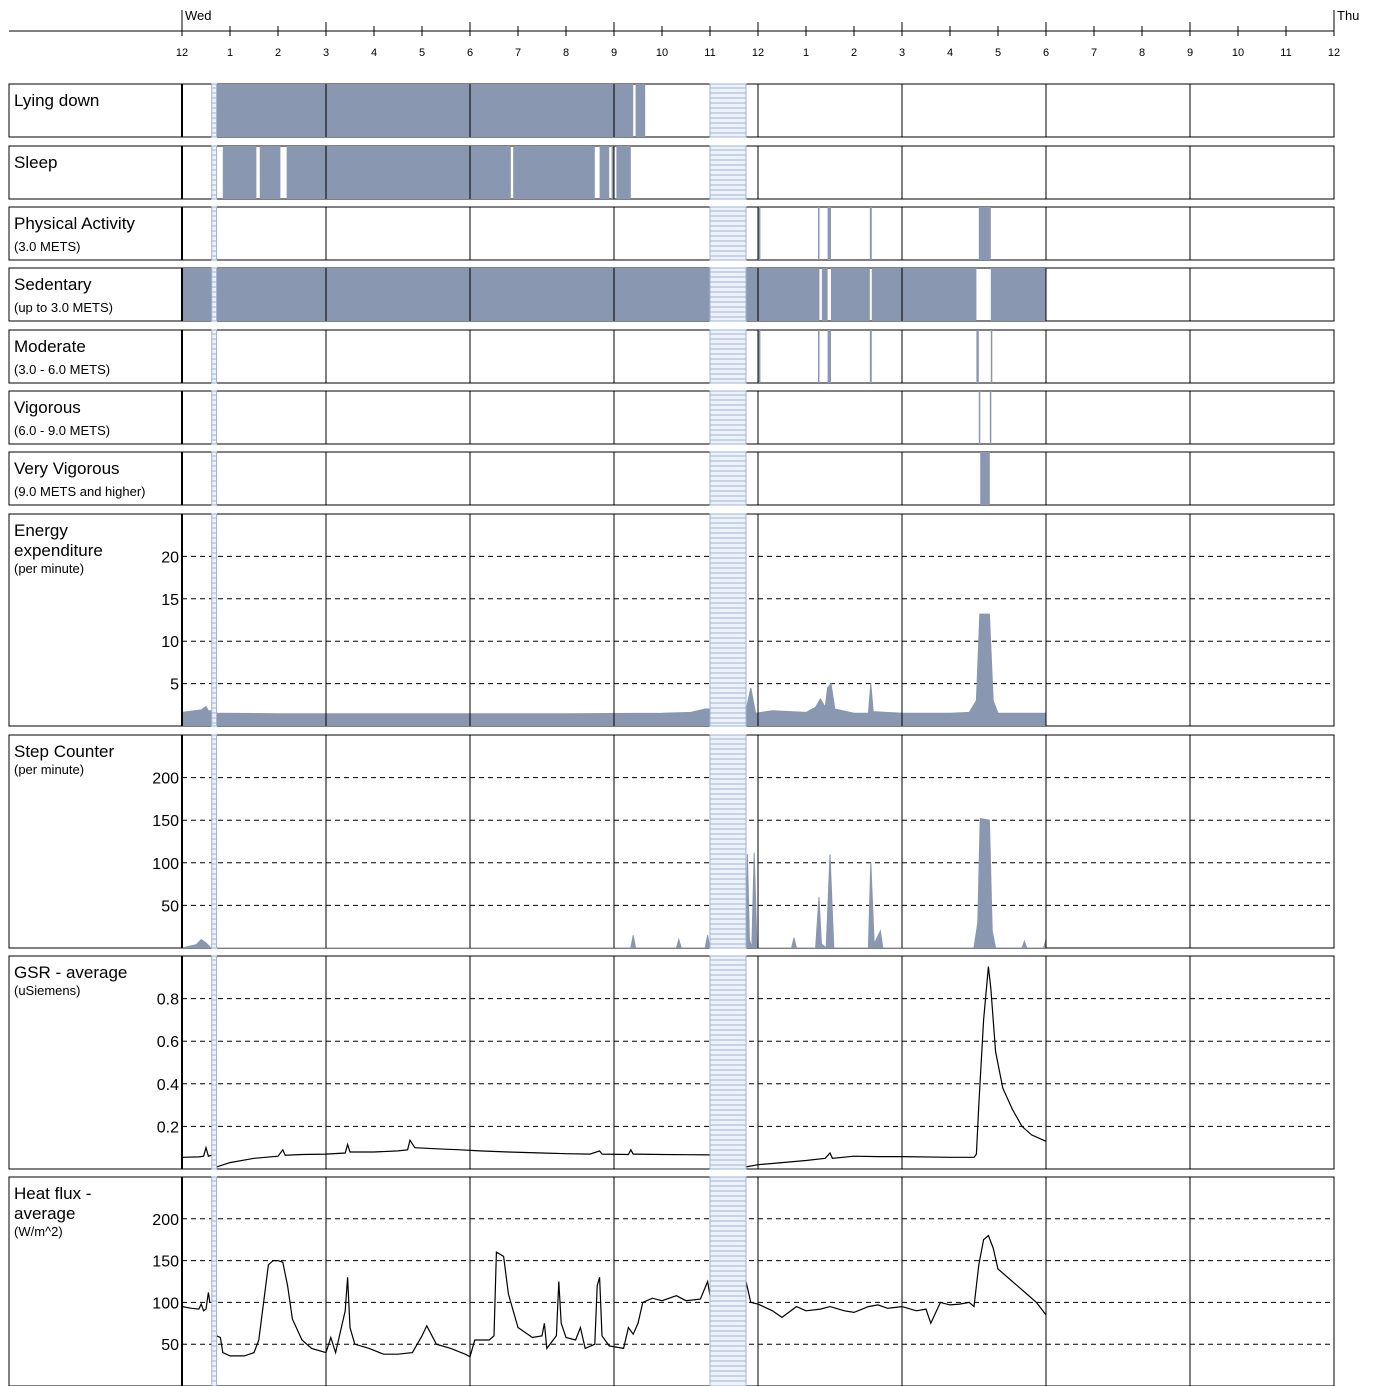 The height and width of the screenshot is (1386, 1379). Describe the element at coordinates (35, 162) in the screenshot. I see `panel-title: Sleep` at that location.